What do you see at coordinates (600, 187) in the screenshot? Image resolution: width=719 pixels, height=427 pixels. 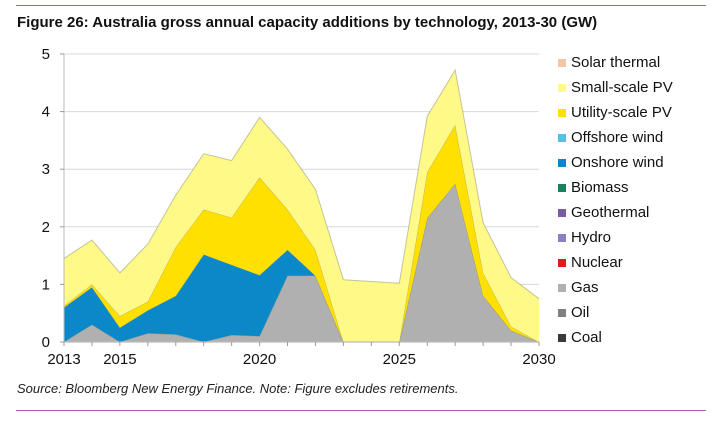 I see `legend-label: Biomass` at bounding box center [600, 187].